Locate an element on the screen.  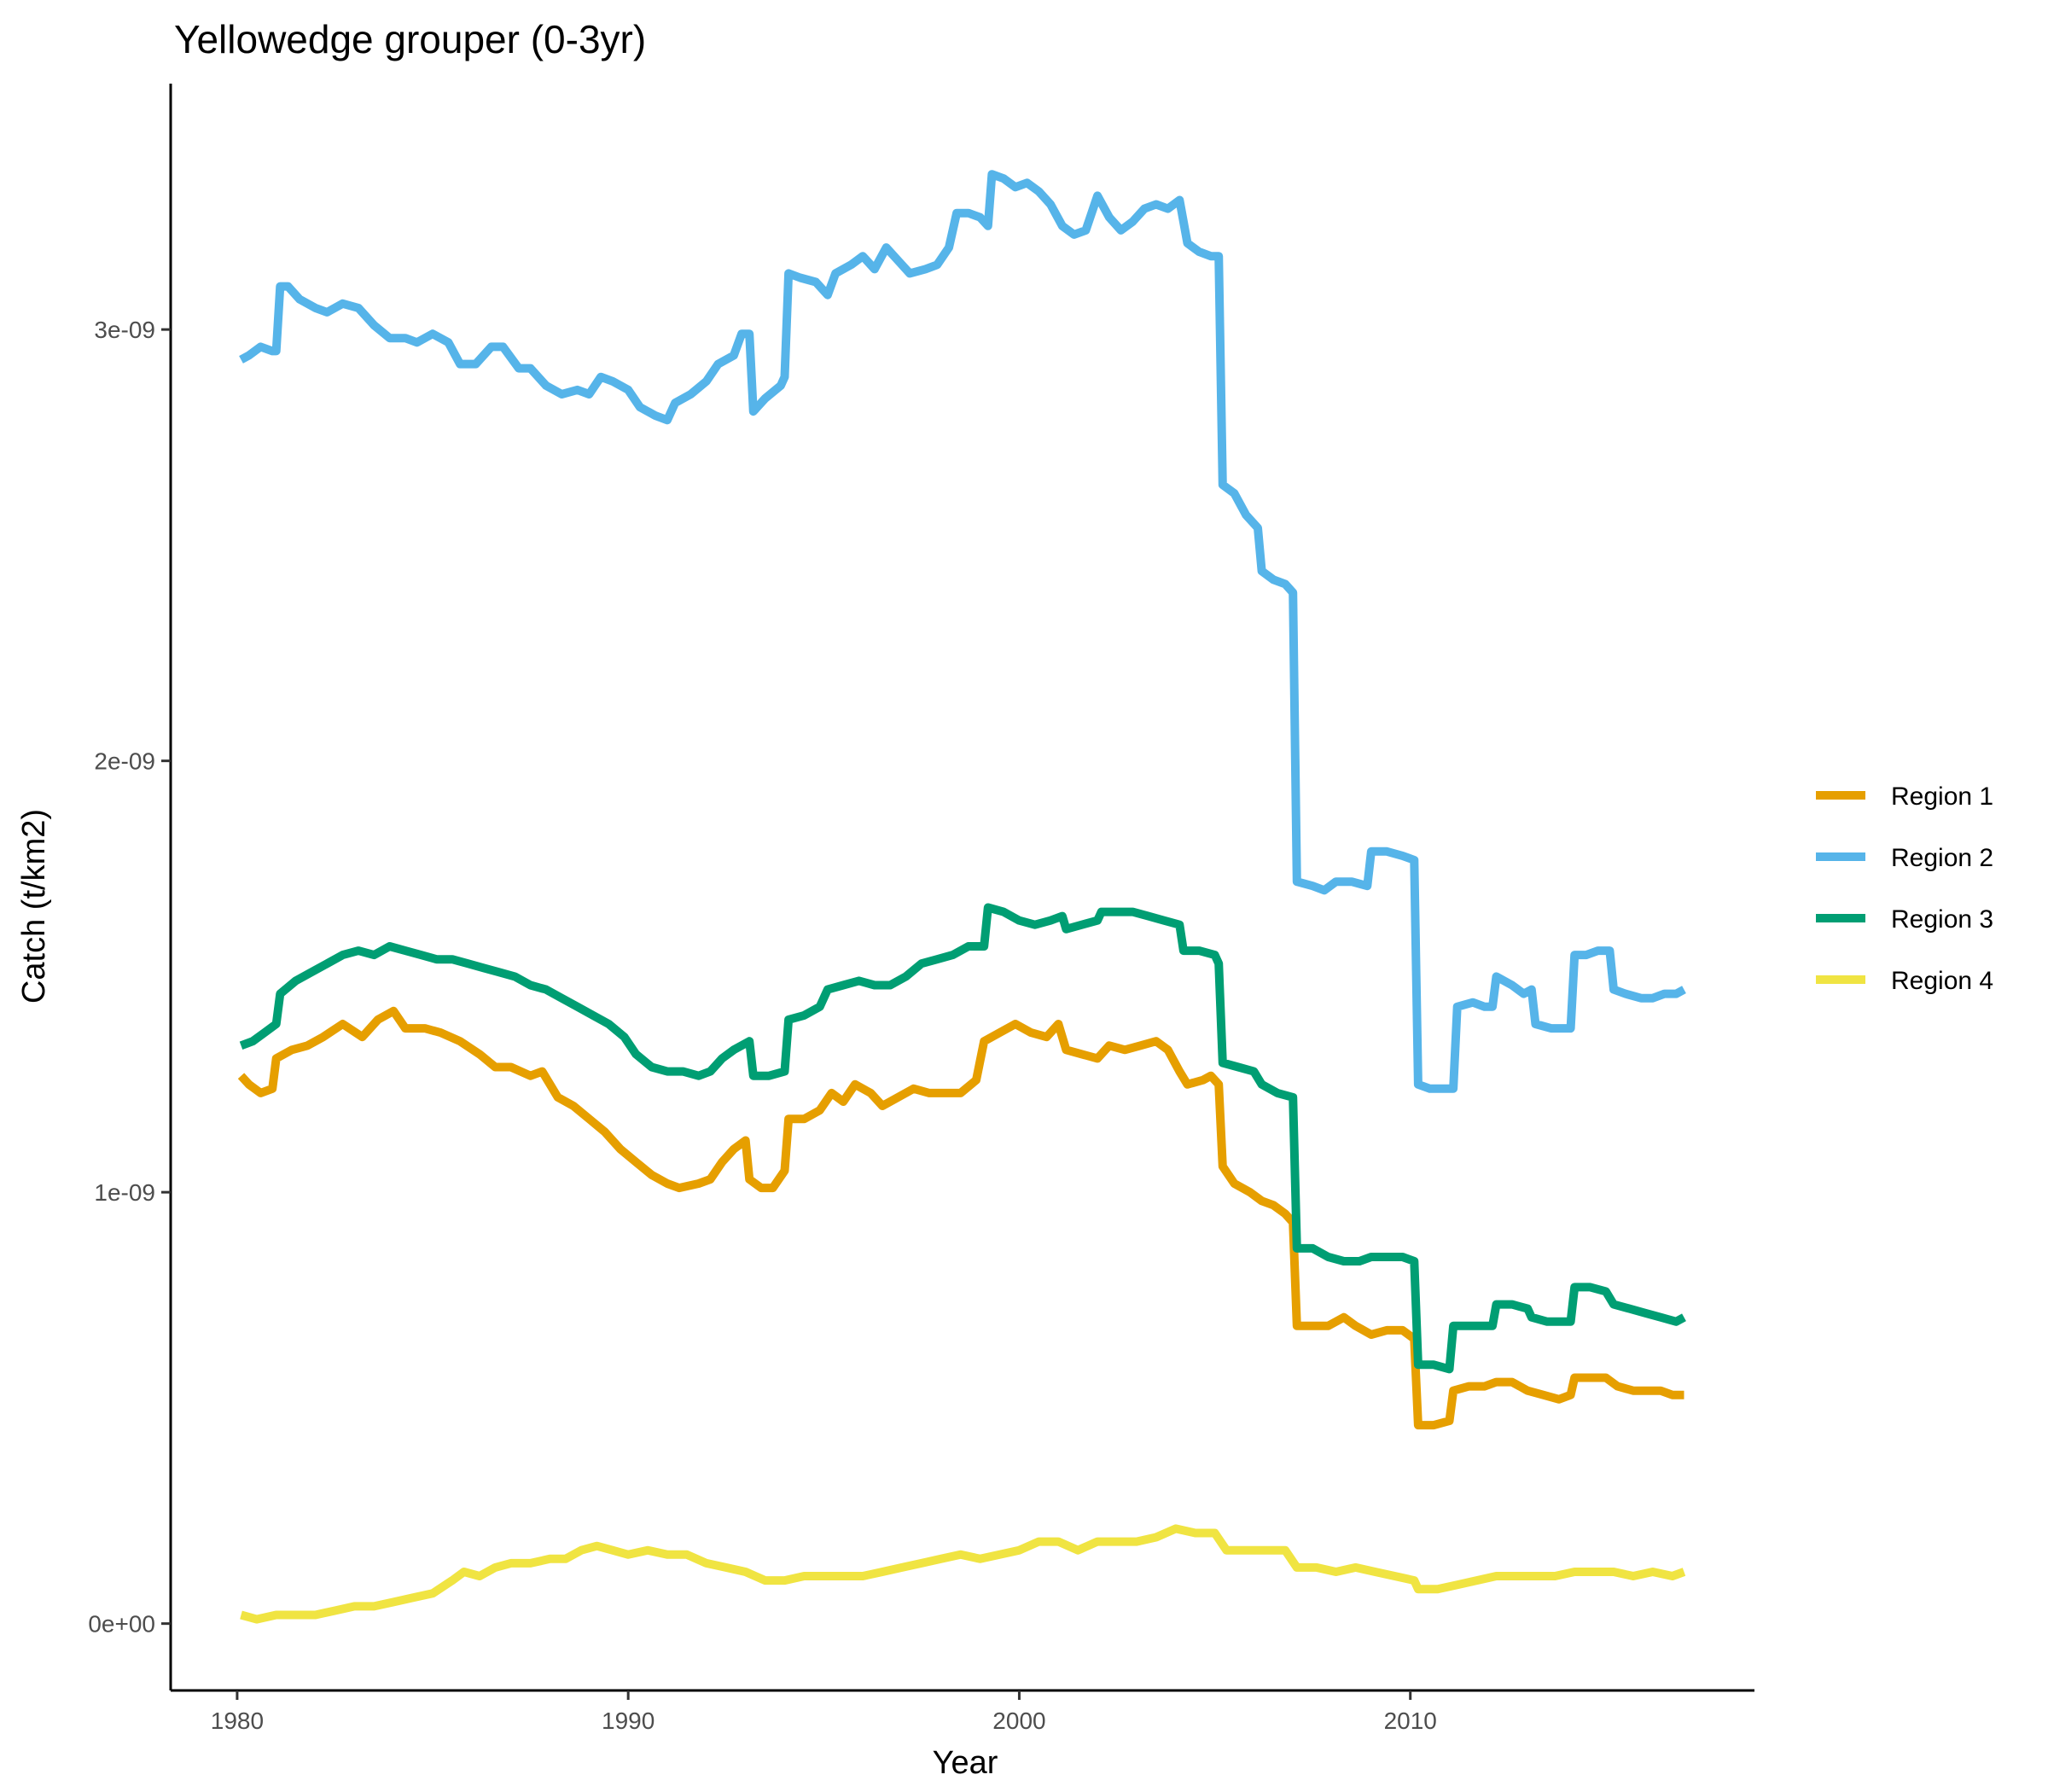
y-tick-label: 0e+00 is located at coordinates (122, 1624).